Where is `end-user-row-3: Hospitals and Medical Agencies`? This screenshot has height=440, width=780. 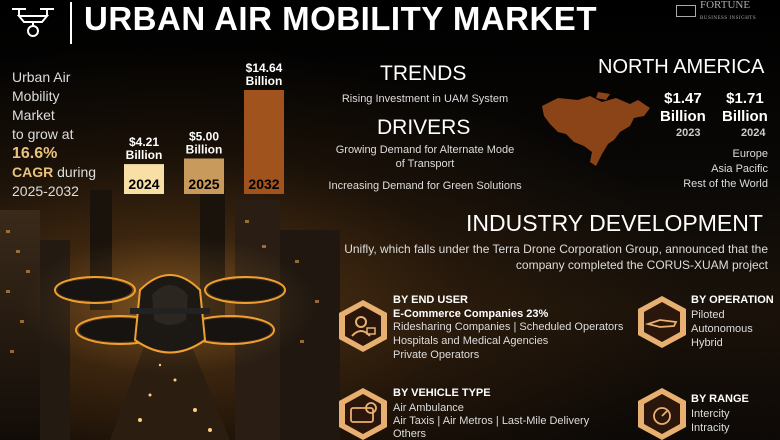 end-user-row-3: Hospitals and Medical Agencies is located at coordinates (471, 341).